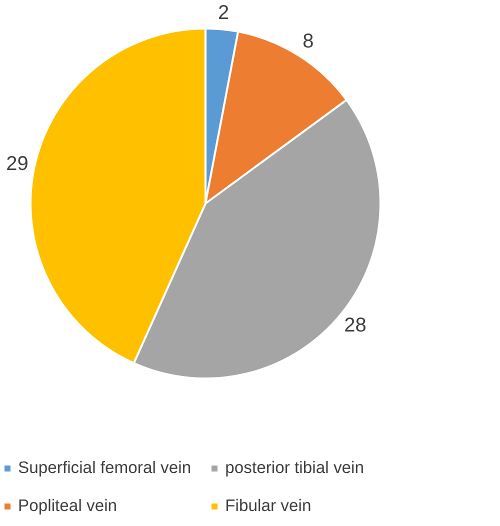 Image resolution: width=500 pixels, height=526 pixels. What do you see at coordinates (294, 468) in the screenshot?
I see `legend-label: posterior tibial vein` at bounding box center [294, 468].